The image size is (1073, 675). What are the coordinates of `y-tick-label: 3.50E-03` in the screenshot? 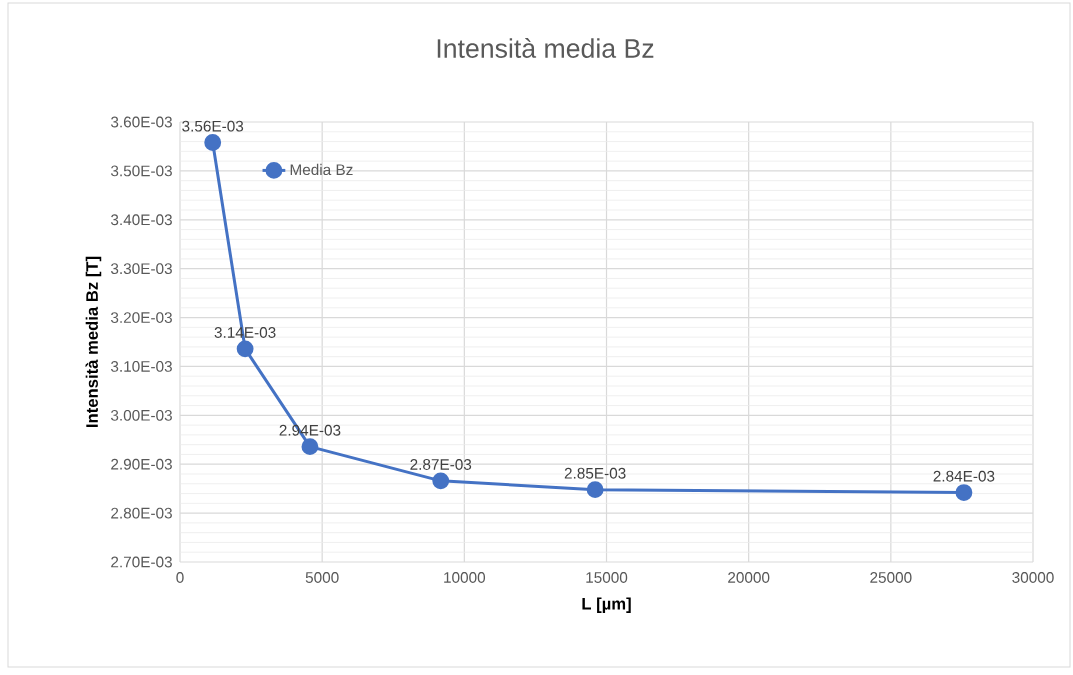 It's located at (141, 171).